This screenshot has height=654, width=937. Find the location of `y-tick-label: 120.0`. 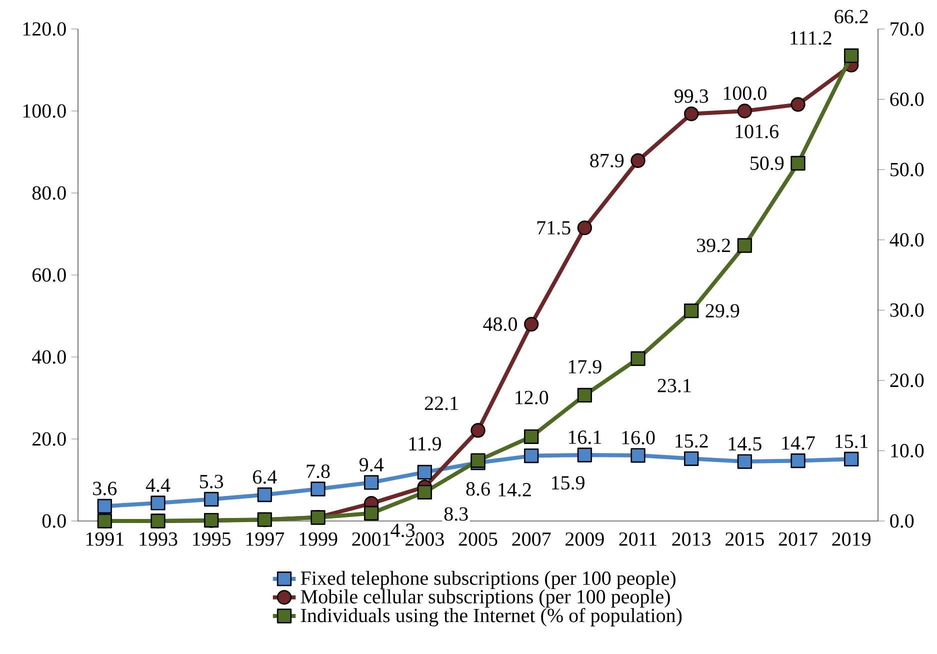

y-tick-label: 120.0 is located at coordinates (44, 29).